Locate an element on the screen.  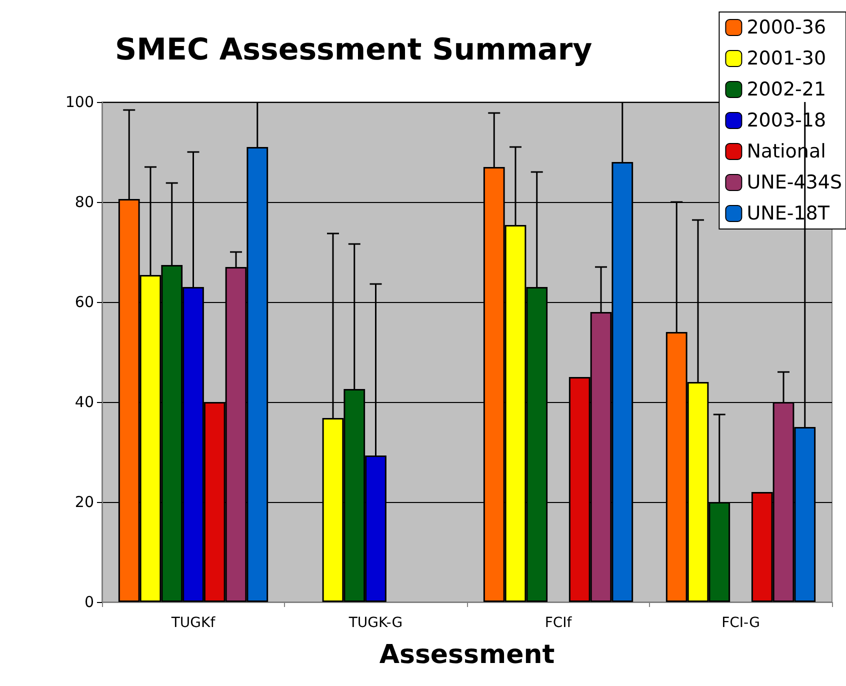
x-tick-label: TUGK-G is located at coordinates (375, 623).